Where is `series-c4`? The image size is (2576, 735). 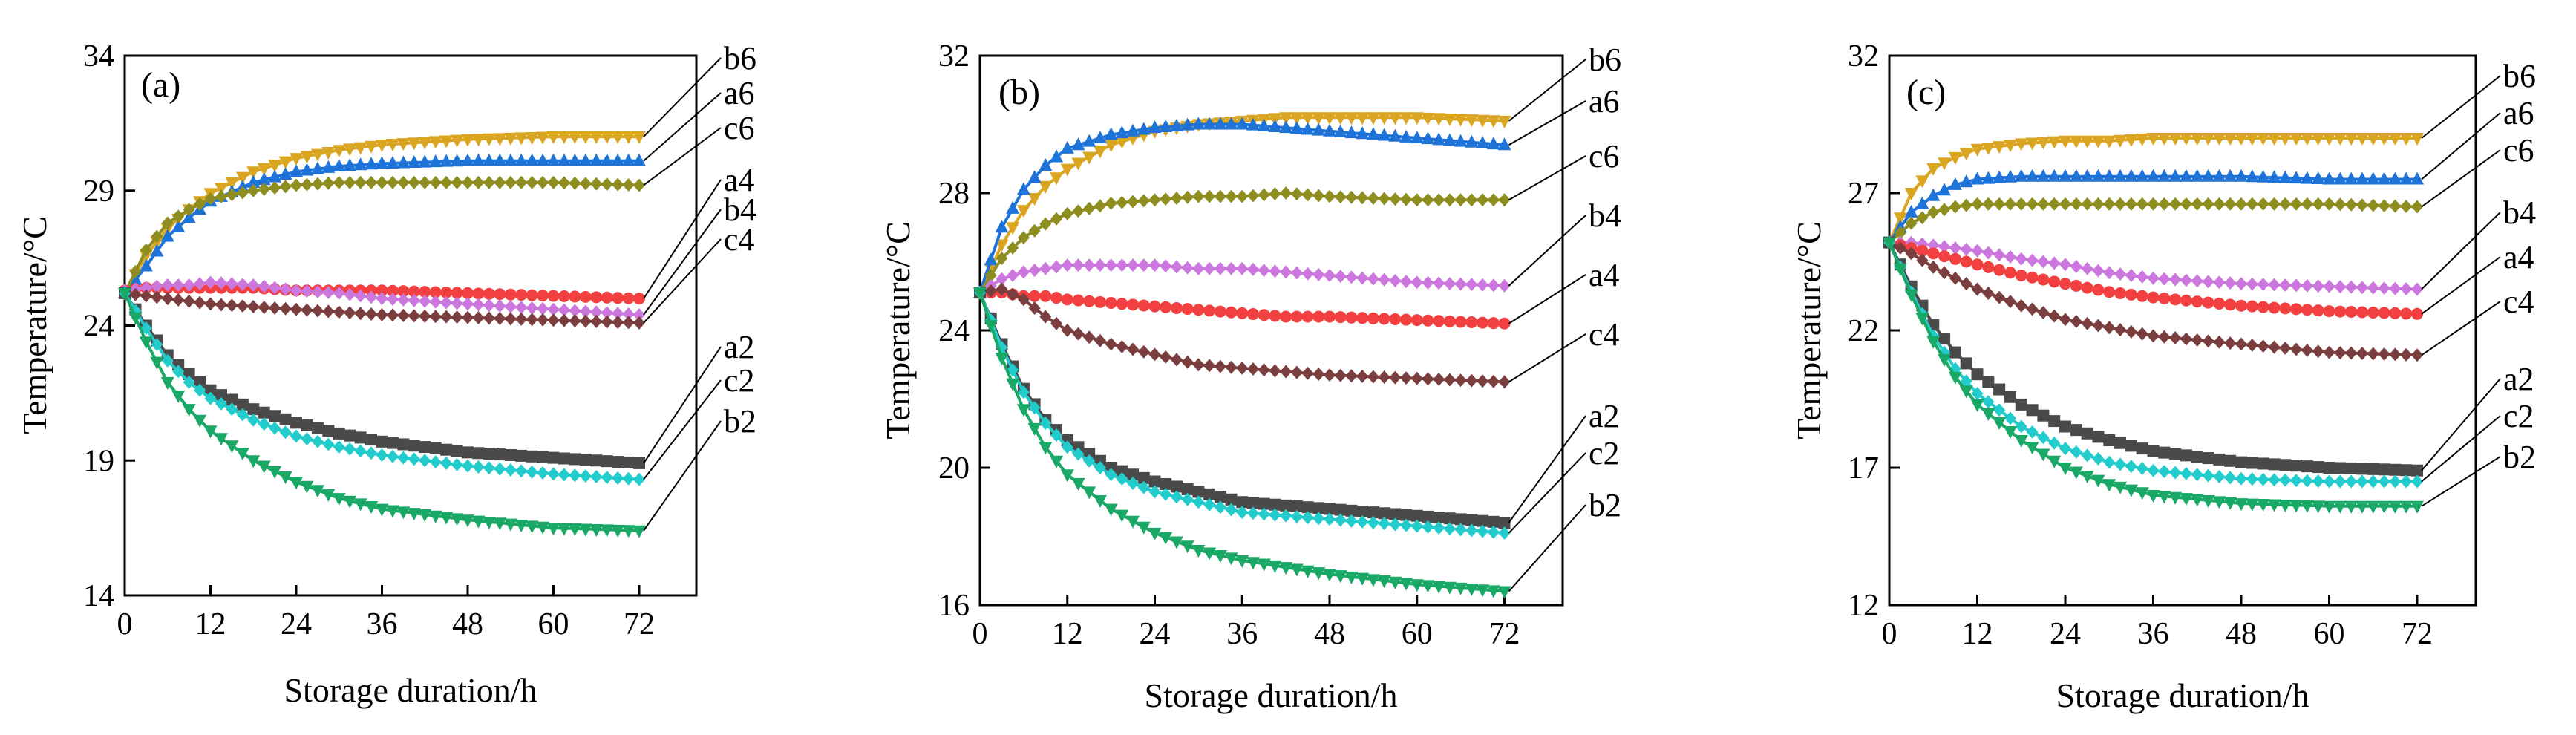 series-c4 is located at coordinates (1242, 335).